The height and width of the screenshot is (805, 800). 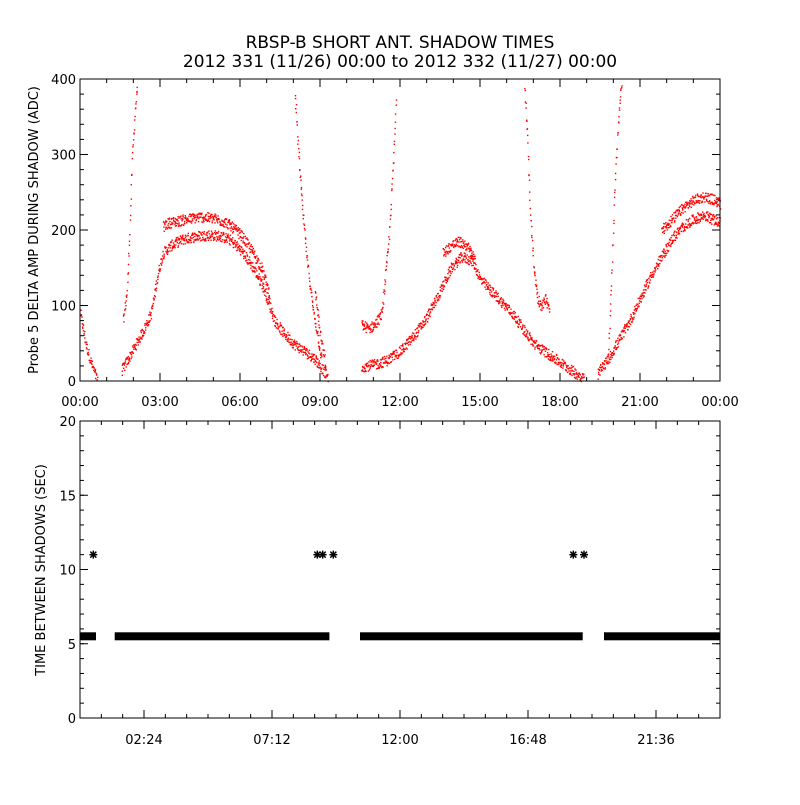 What do you see at coordinates (63, 156) in the screenshot?
I see `top-y-tick-label: 300` at bounding box center [63, 156].